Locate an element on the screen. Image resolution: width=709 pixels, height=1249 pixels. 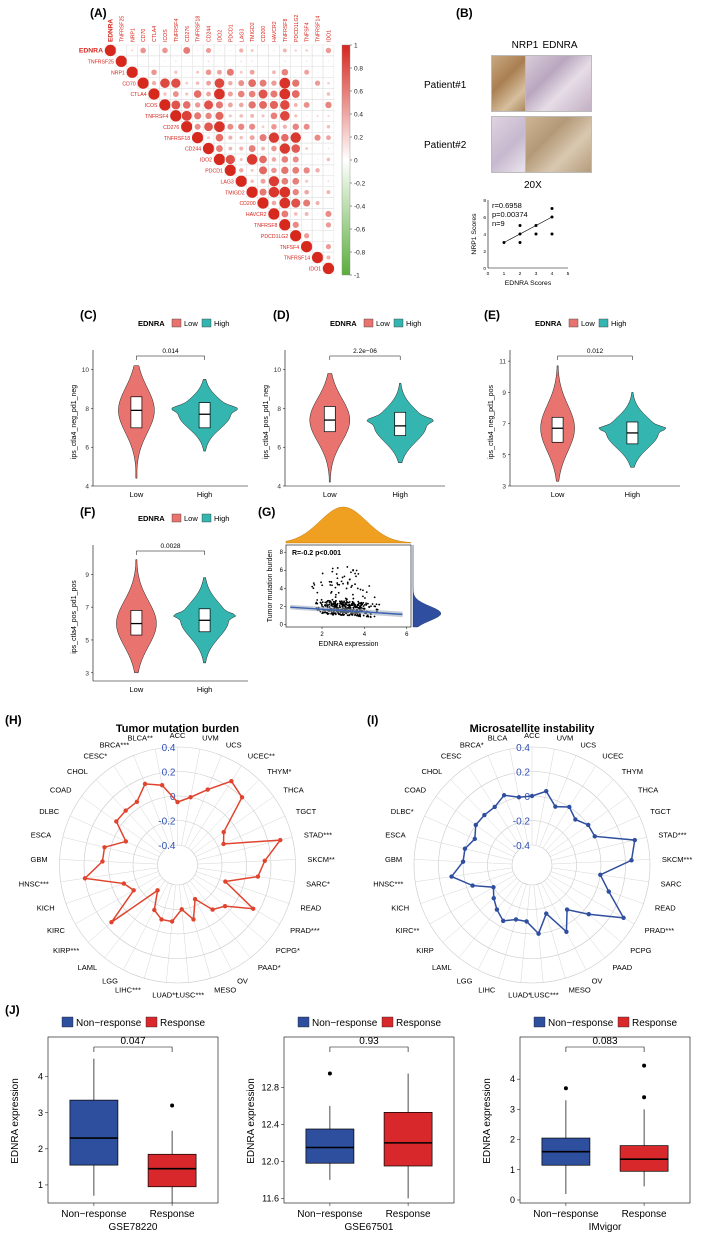
pvalue-label: 0.083 is located at coordinates (604, 1041).